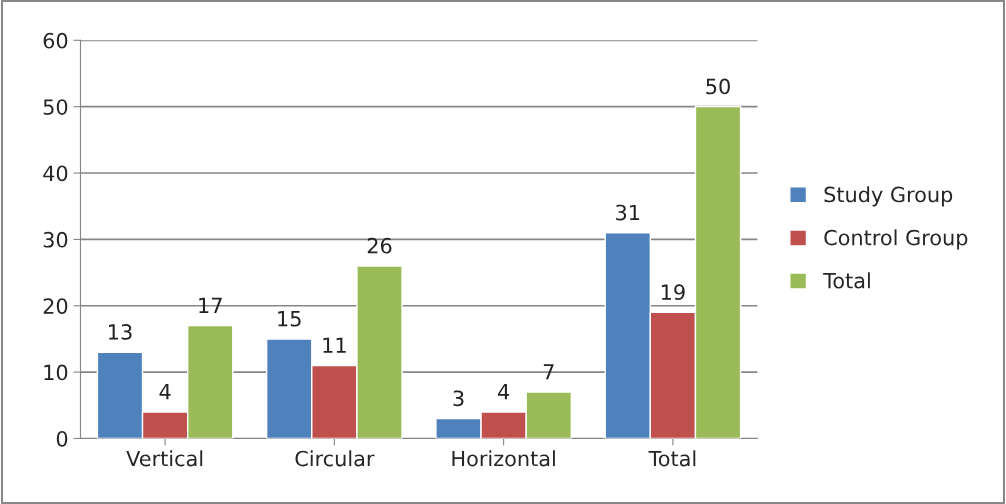 This screenshot has height=504, width=1006. I want to click on y-tick-label: 10, so click(56, 372).